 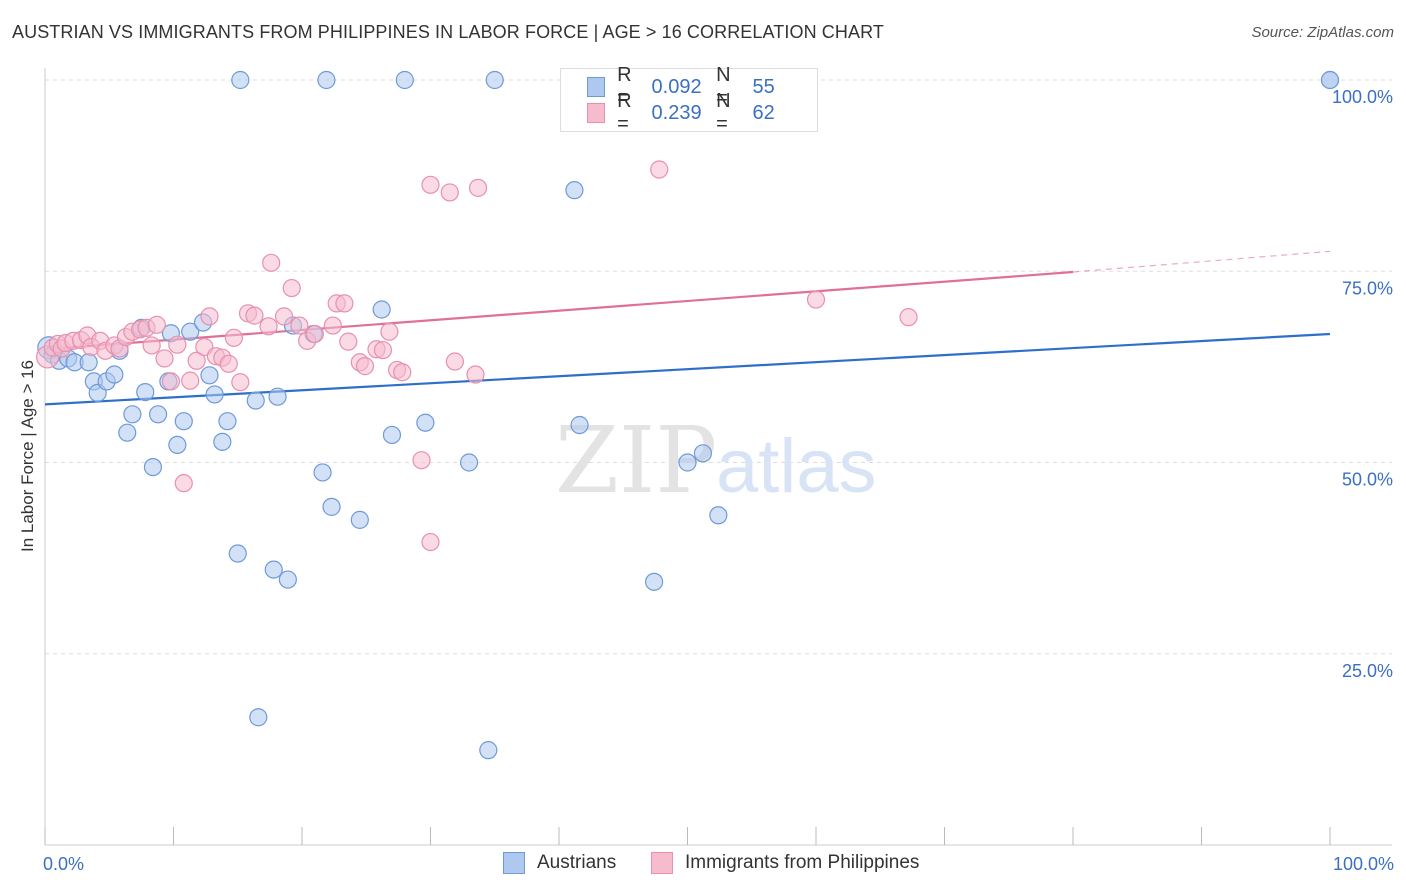 I want to click on r-label: R =, so click(x=624, y=86).